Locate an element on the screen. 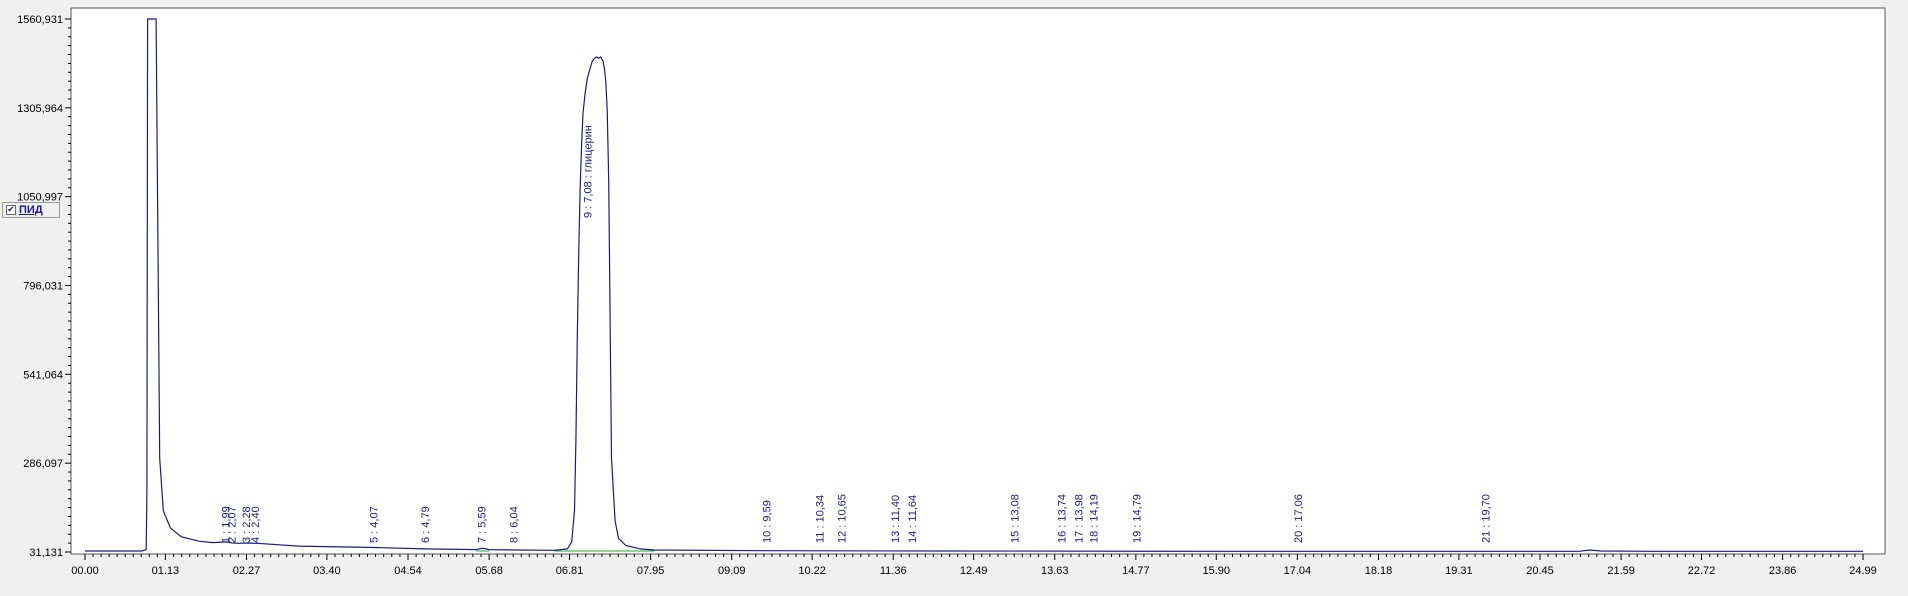  detector-checkbox: ✔ is located at coordinates (11, 210).